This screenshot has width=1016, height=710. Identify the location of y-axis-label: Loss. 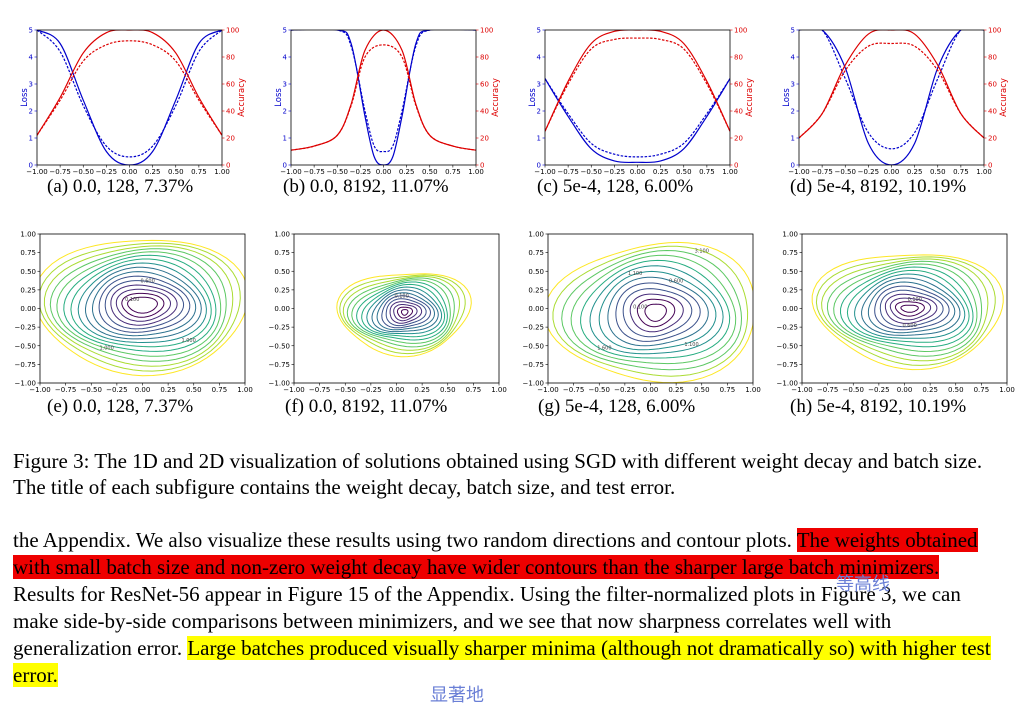
(533, 97).